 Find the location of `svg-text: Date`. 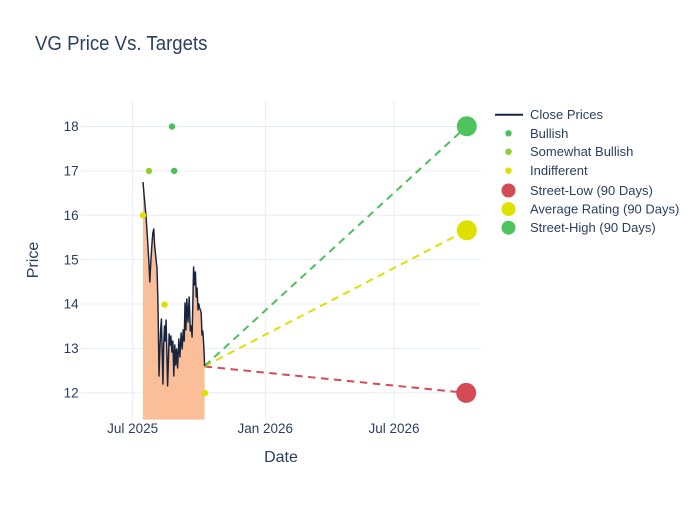

svg-text: Date is located at coordinates (281, 457).